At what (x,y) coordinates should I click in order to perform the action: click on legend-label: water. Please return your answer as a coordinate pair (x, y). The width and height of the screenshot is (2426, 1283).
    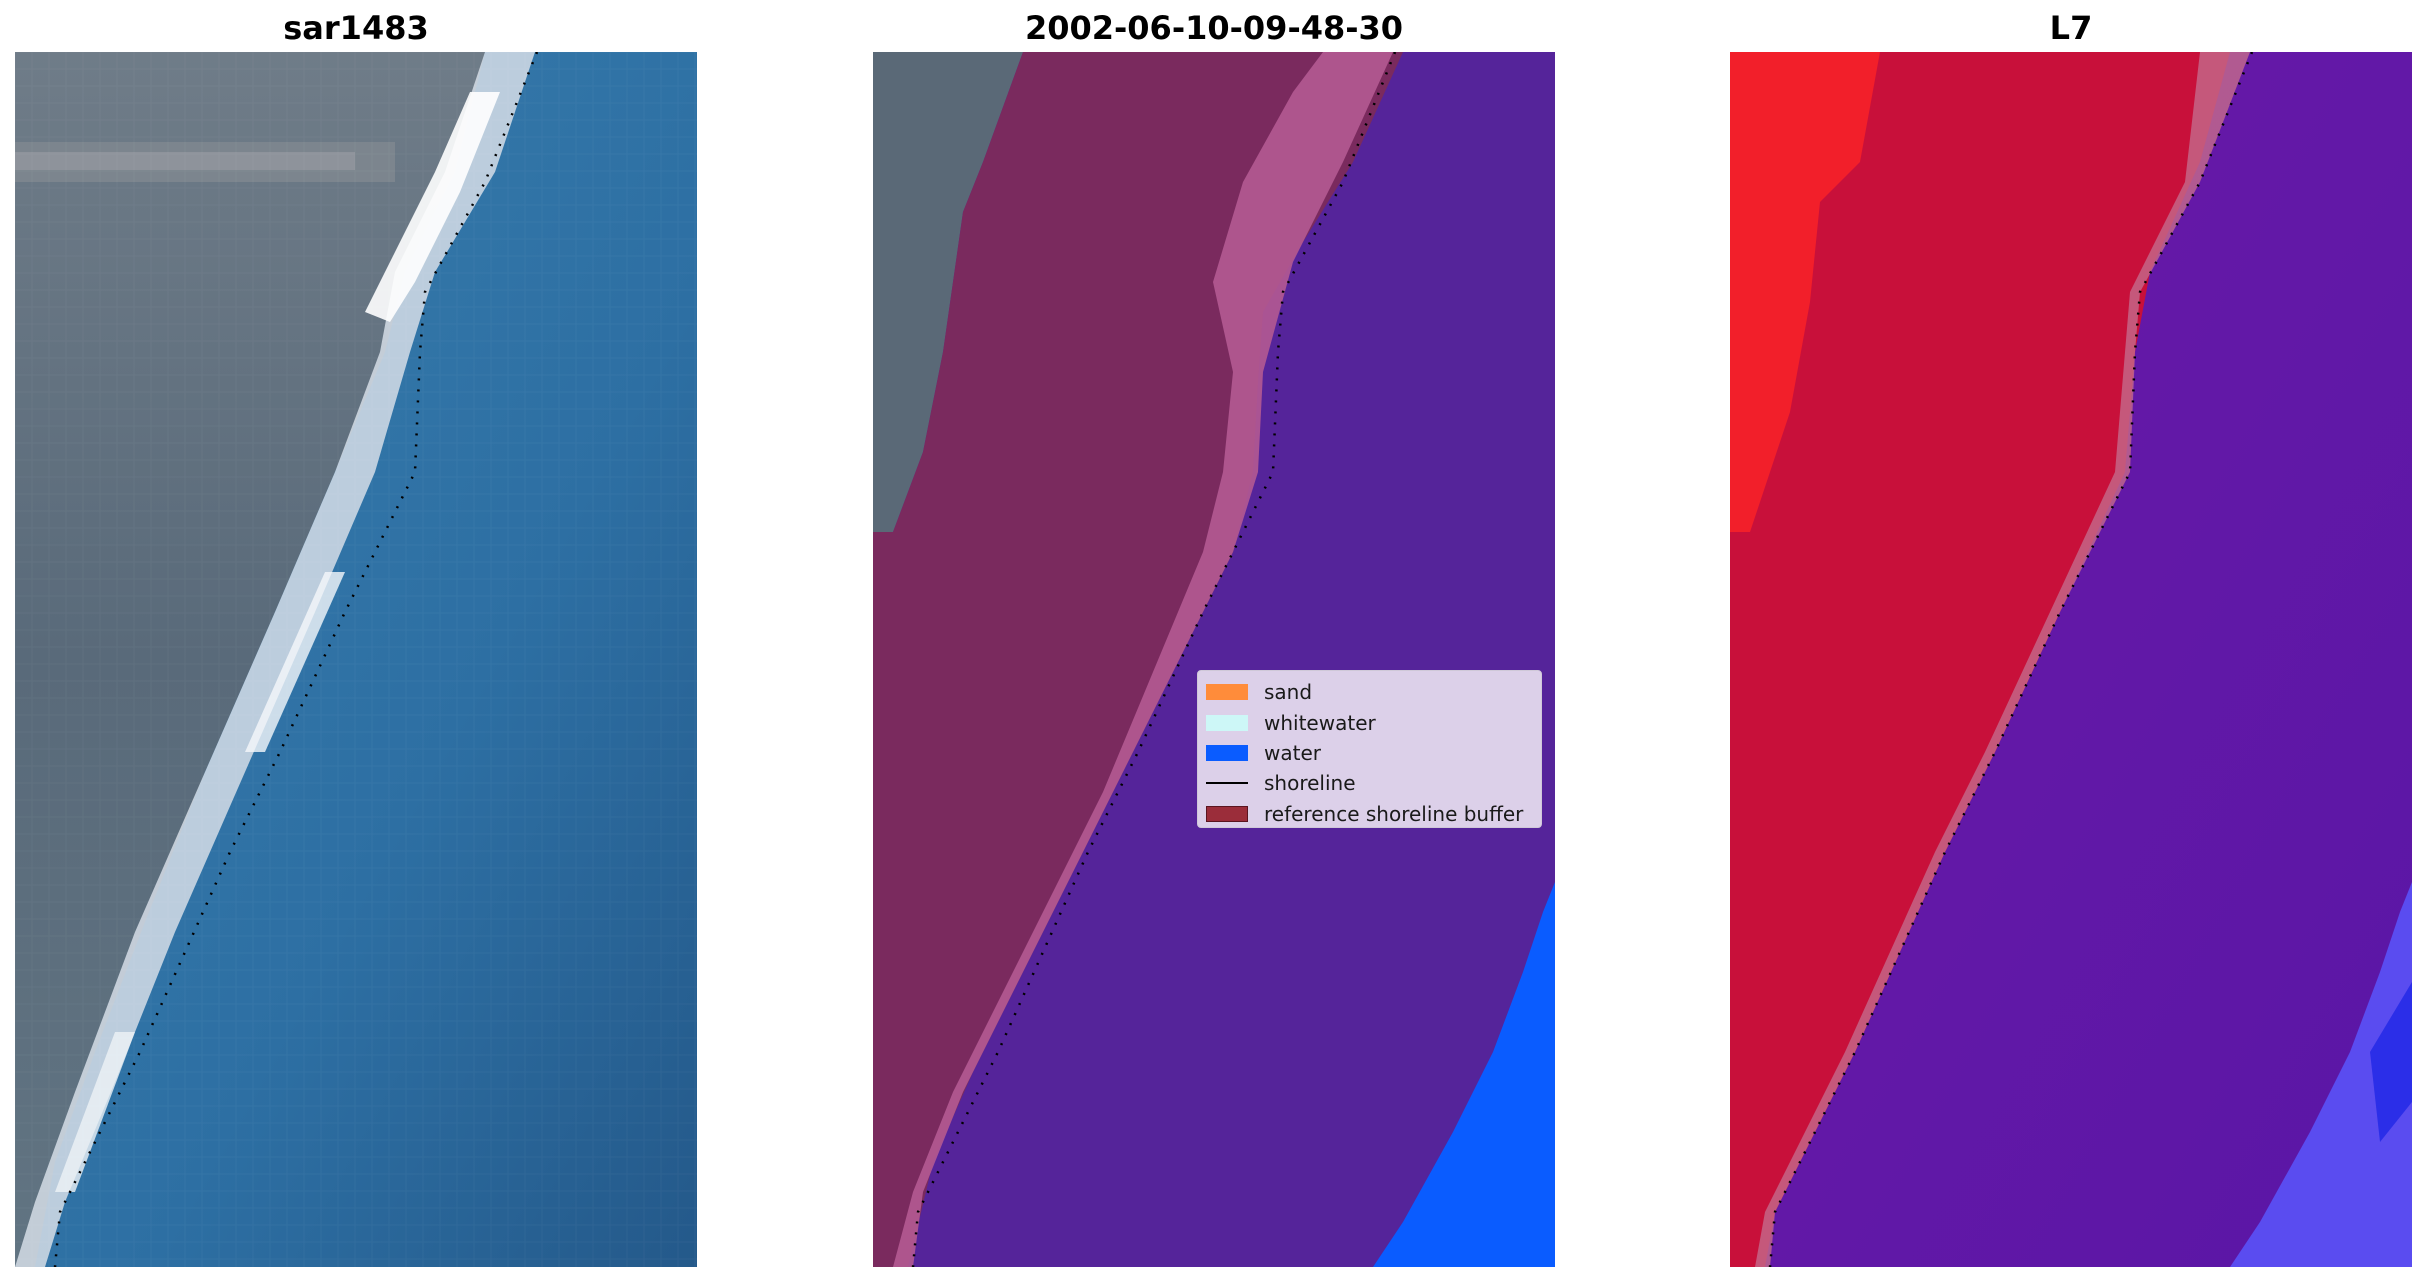
    Looking at the image, I should click on (1292, 752).